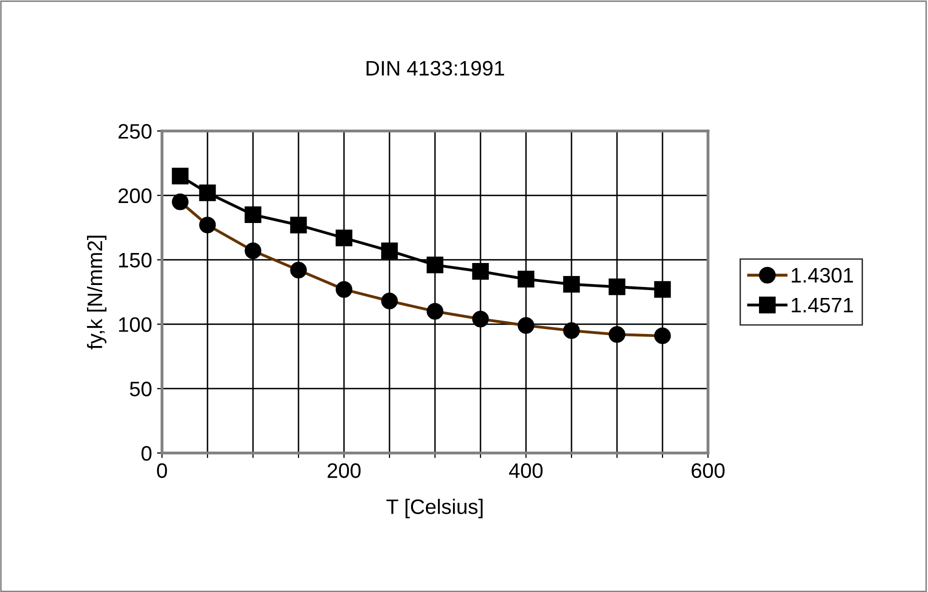 The image size is (928, 592). What do you see at coordinates (135, 196) in the screenshot?
I see `y-tick-label: 200` at bounding box center [135, 196].